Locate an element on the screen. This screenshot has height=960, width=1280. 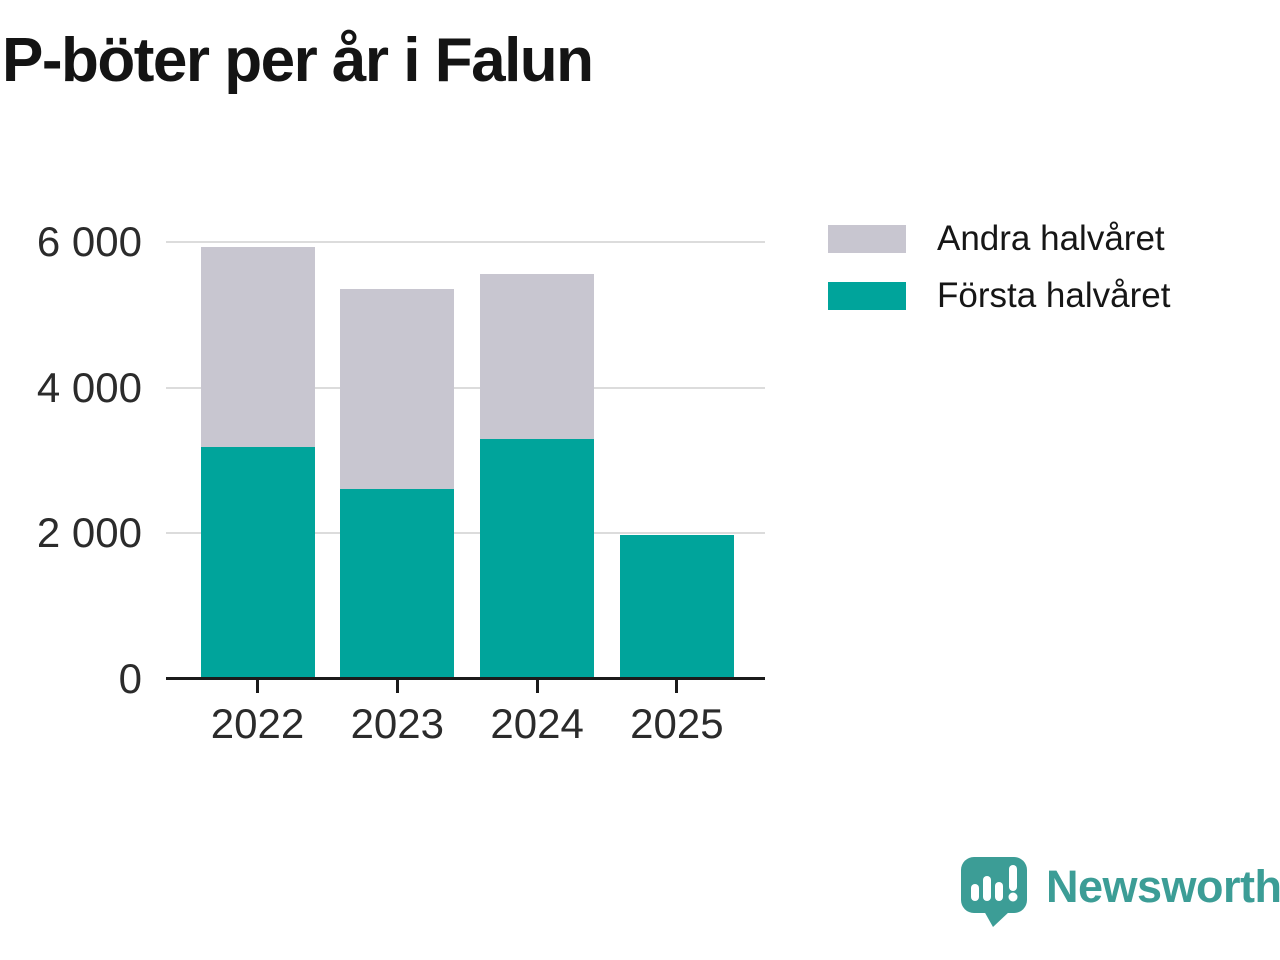
legend-swatch-forsta-halvaret is located at coordinates (867, 296).